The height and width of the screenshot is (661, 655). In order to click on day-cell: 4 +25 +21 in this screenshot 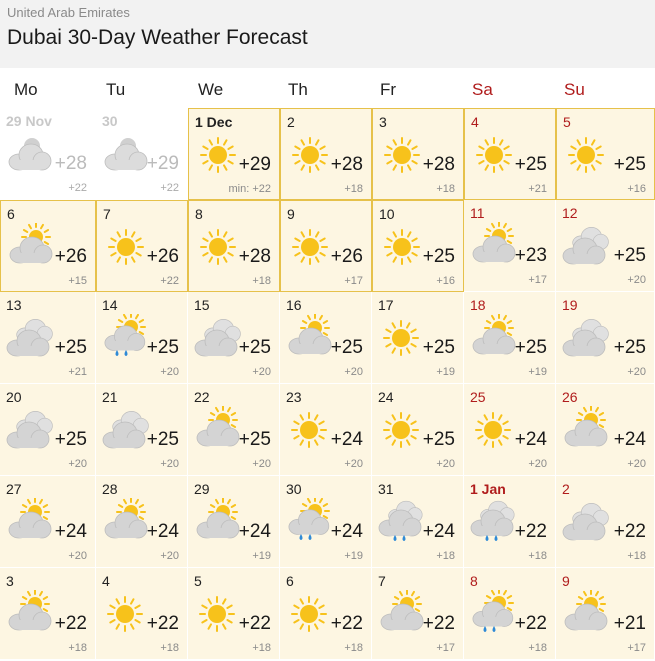, I will do `click(510, 154)`.